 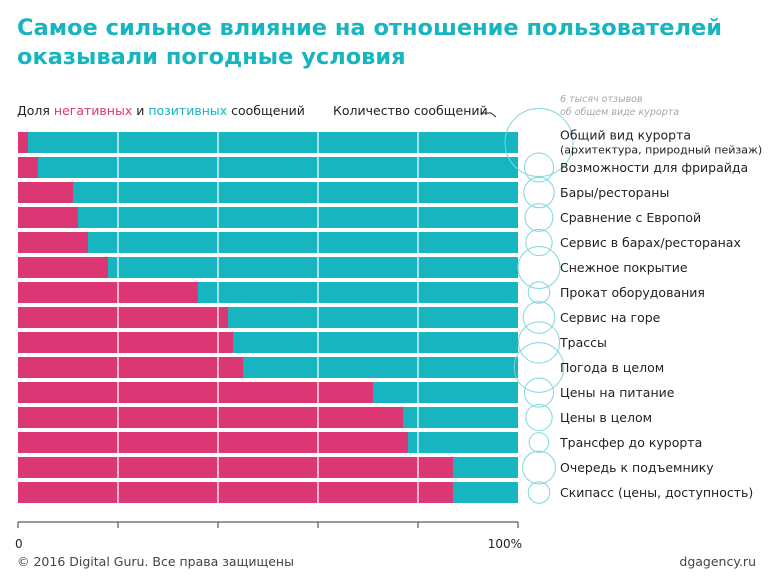 What do you see at coordinates (632, 292) in the screenshot?
I see `category-label: Прокат оборудования` at bounding box center [632, 292].